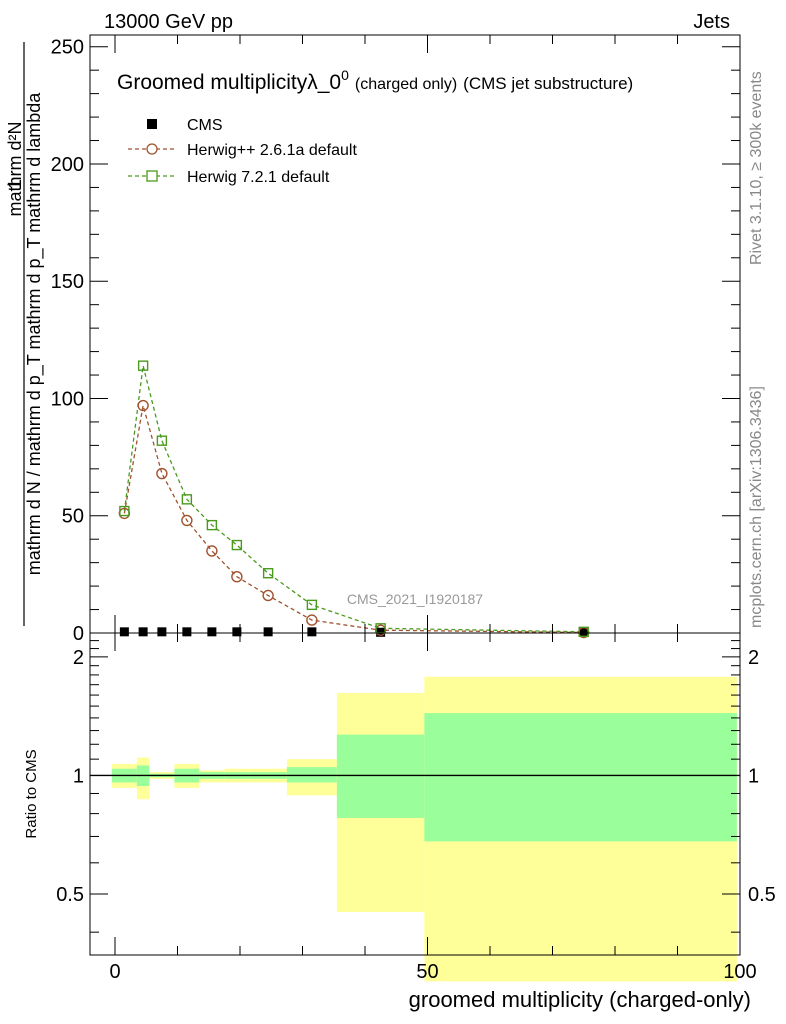  I want to click on legend-herwigpp-label: Herwig++ 2.6.1a default, so click(272, 150).